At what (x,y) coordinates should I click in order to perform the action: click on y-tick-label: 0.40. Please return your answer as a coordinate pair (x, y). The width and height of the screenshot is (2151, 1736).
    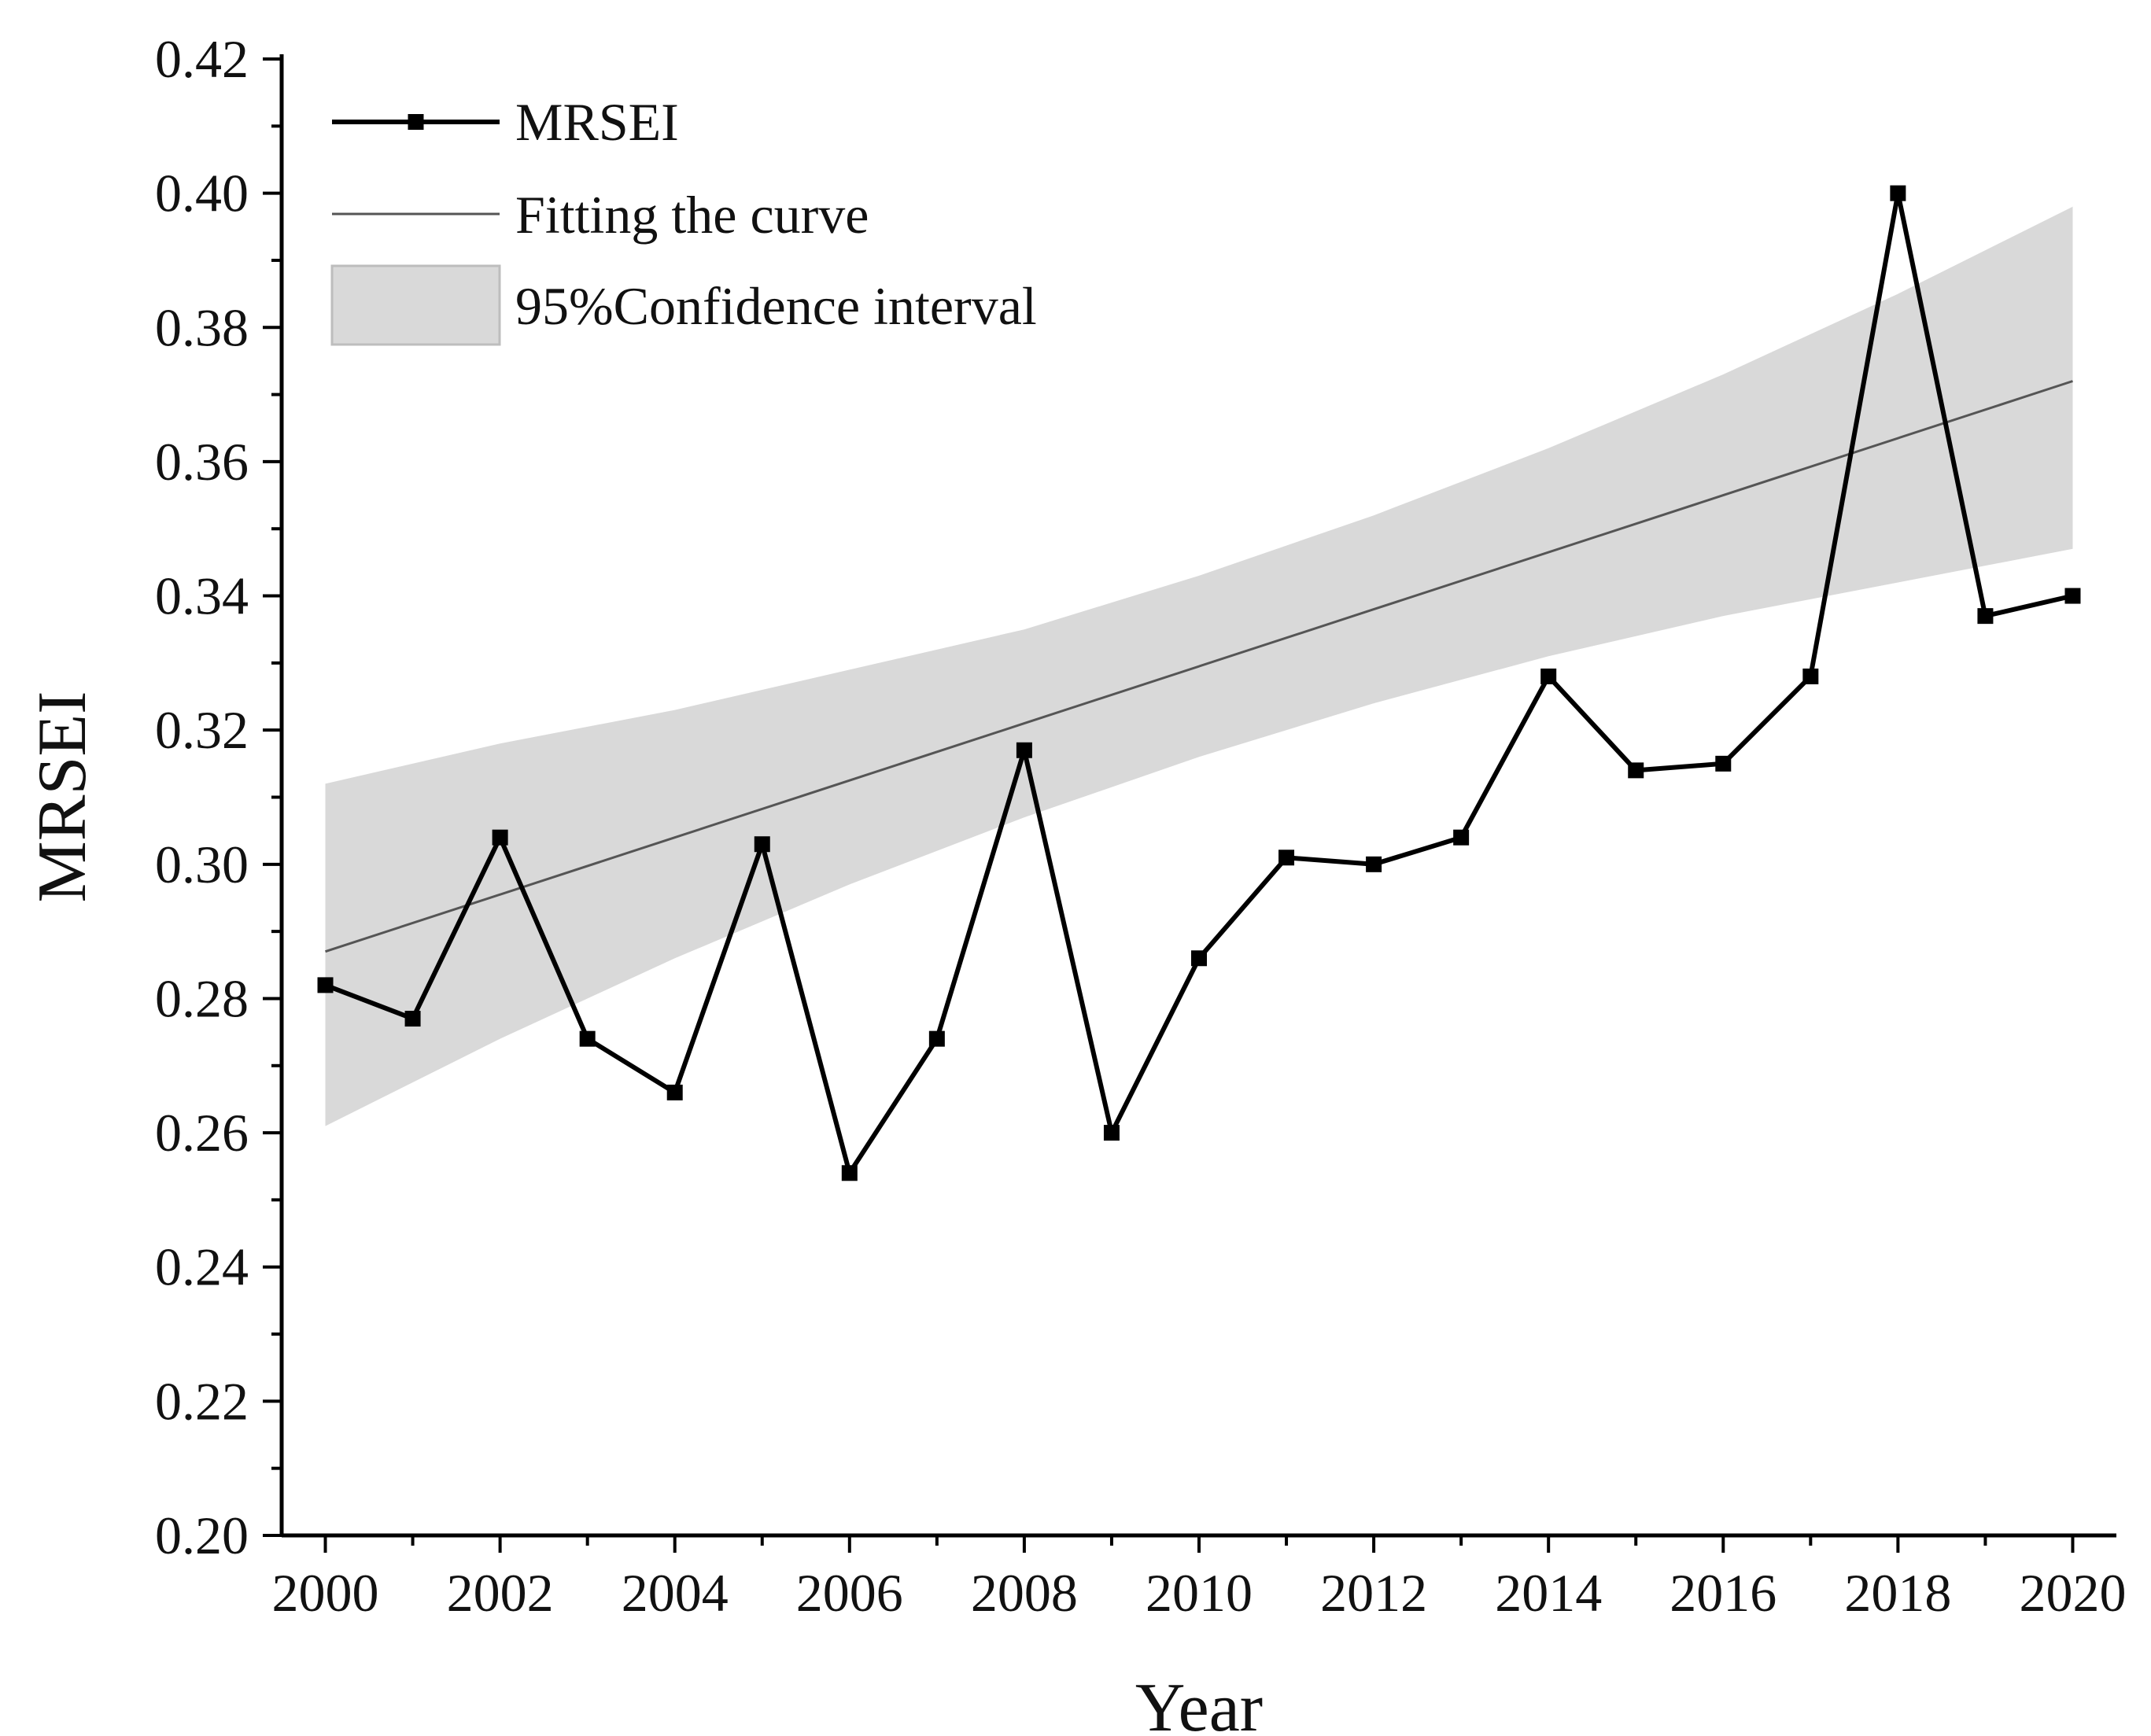
    Looking at the image, I should click on (202, 194).